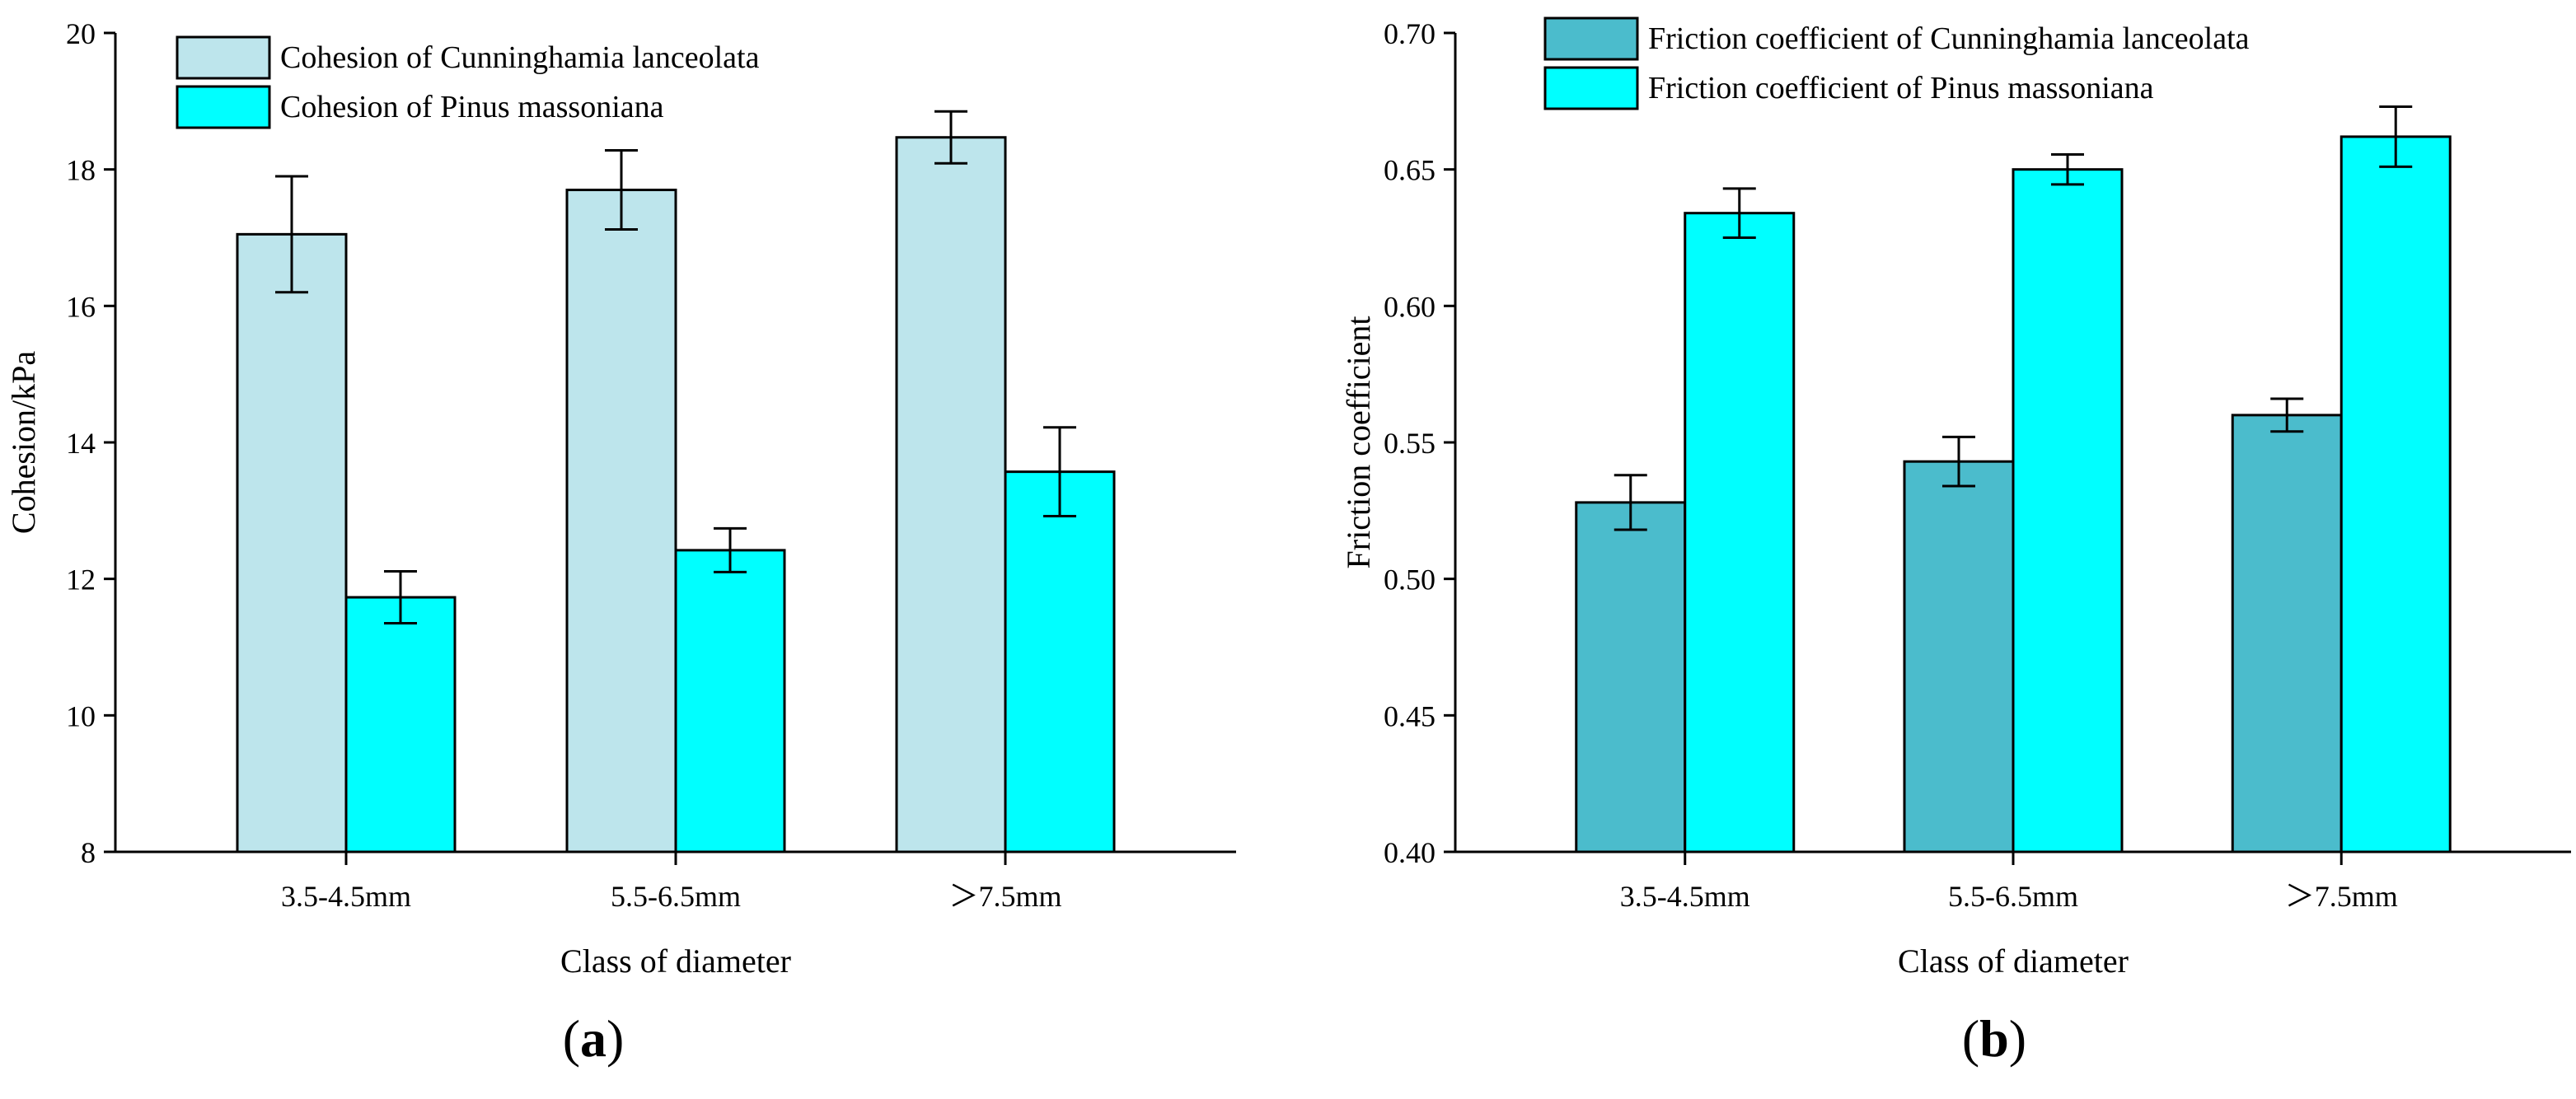 The image size is (2576, 1099). I want to click on y-tick-label: 0.70, so click(1410, 33).